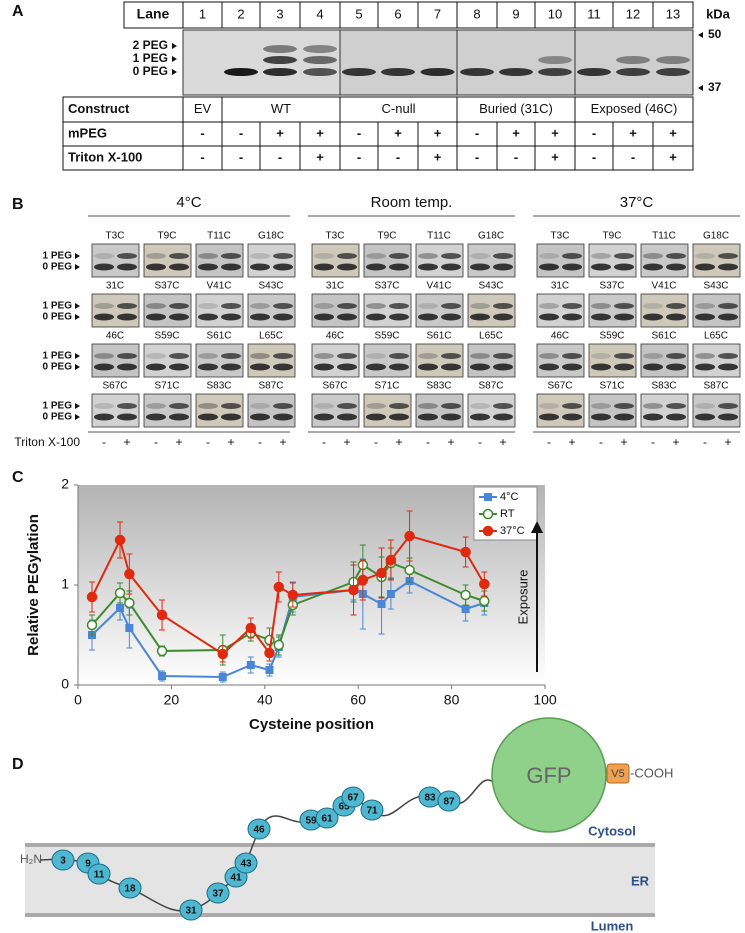 Image resolution: width=745 pixels, height=933 pixels. I want to click on lane-header: Lane, so click(153, 14).